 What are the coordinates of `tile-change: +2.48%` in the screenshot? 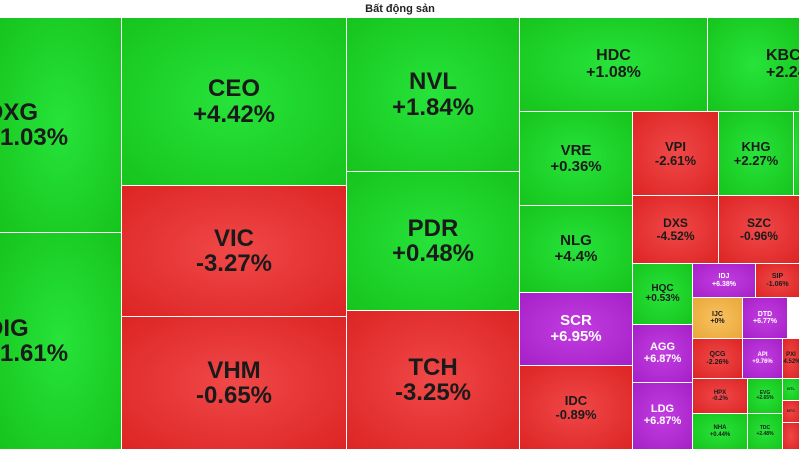 It's located at (765, 433).